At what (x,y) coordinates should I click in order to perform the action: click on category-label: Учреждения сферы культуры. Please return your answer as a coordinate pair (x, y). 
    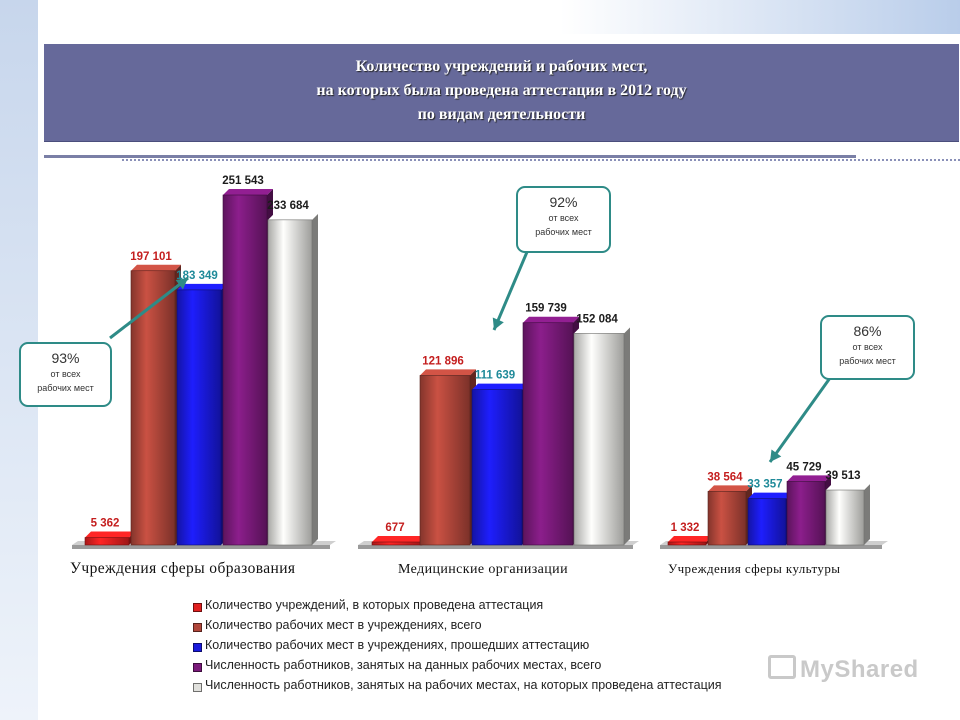
    Looking at the image, I should click on (754, 568).